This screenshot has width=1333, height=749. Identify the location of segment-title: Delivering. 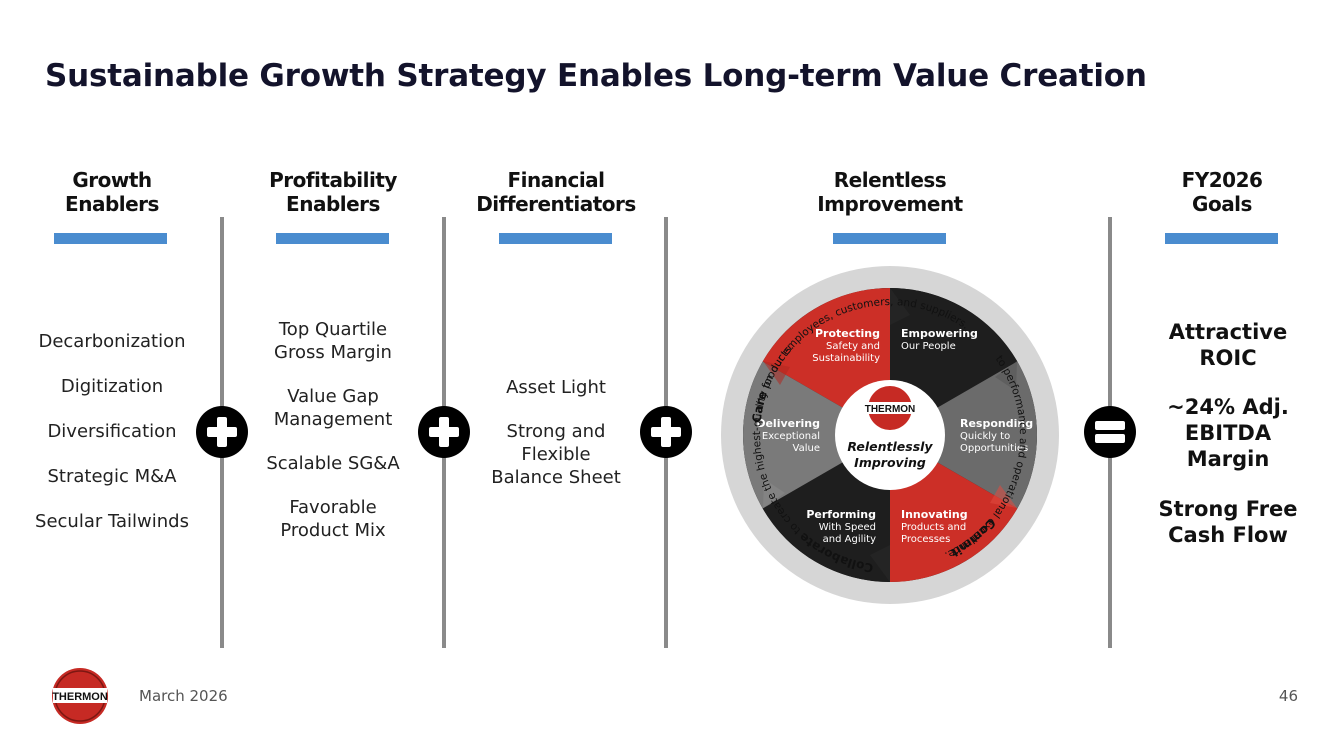
(788, 423).